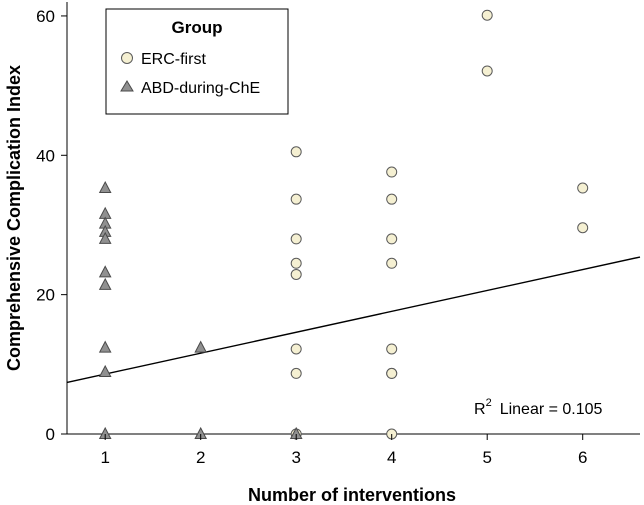 This screenshot has width=644, height=505. Describe the element at coordinates (200, 88) in the screenshot. I see `legend-label-abd-during-che: ABD-during-ChE` at that location.